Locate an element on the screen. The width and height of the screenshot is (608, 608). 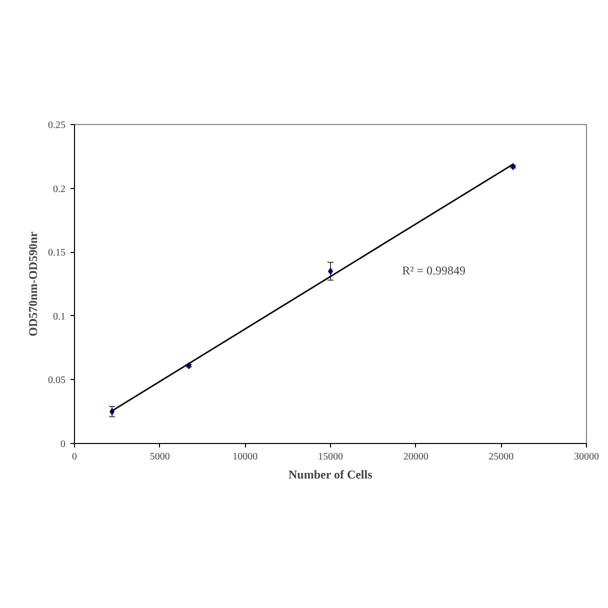
y-tick-label: 0.15 is located at coordinates (57, 253).